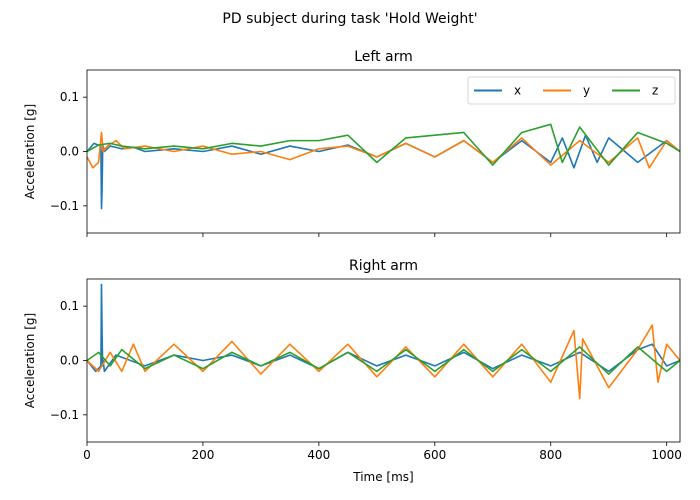 Image resolution: width=700 pixels, height=500 pixels. I want to click on legend-box, so click(571, 90).